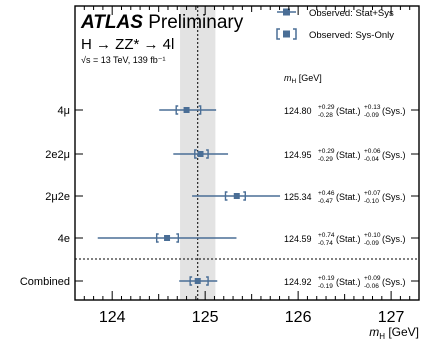 Image resolution: width=427 pixels, height=340 pixels. I want to click on stat-up: +0.19, so click(326, 278).